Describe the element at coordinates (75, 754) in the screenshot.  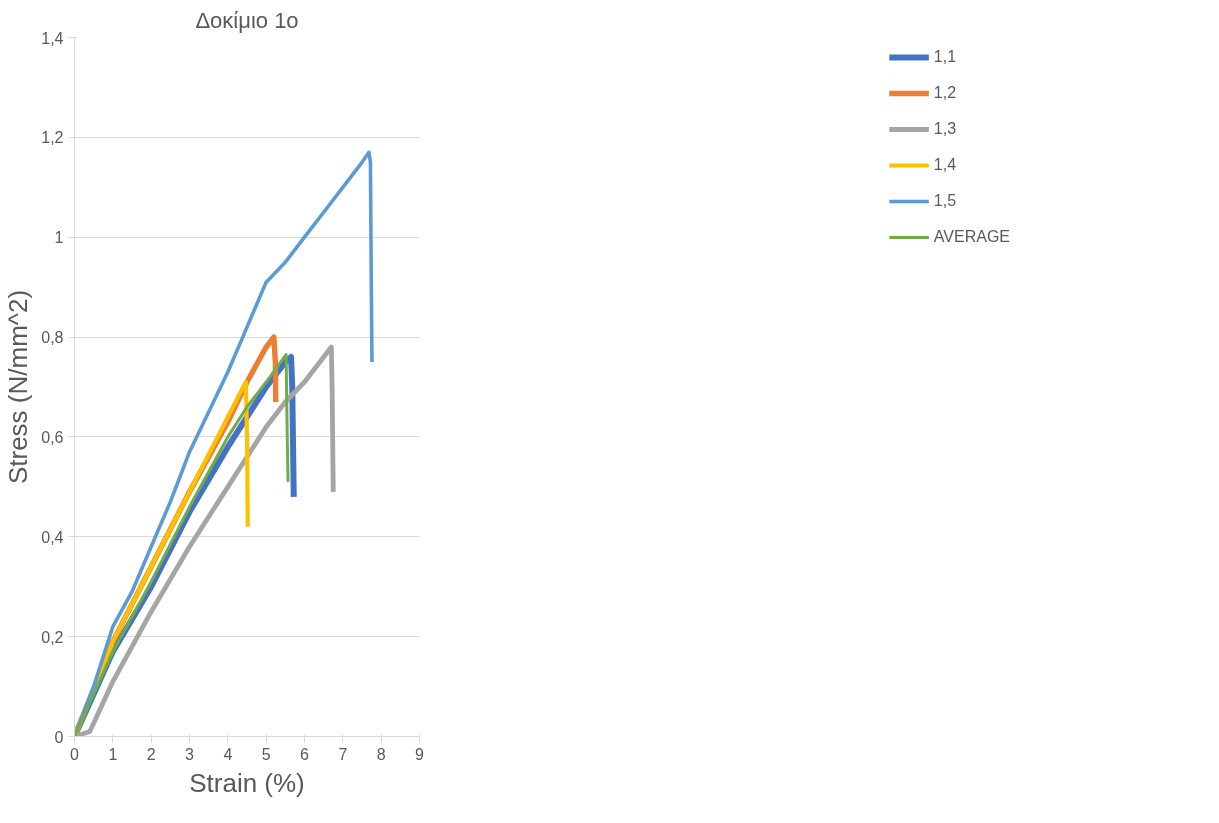
I see `x-tick-label: 0` at that location.